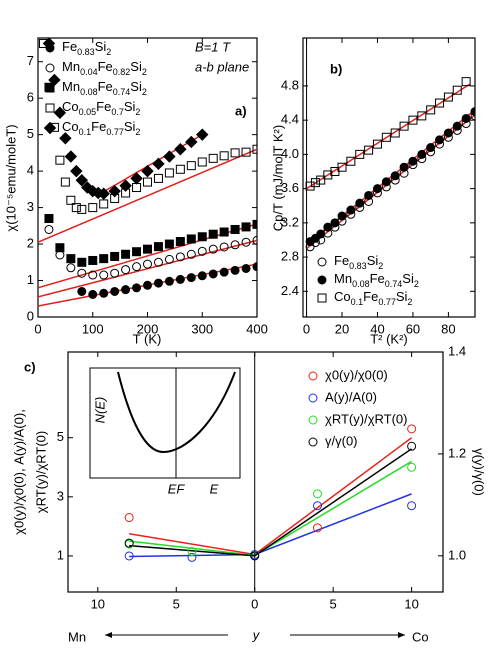 The height and width of the screenshot is (669, 491). What do you see at coordinates (222, 66) in the screenshot?
I see `annotation: a-b plane` at bounding box center [222, 66].